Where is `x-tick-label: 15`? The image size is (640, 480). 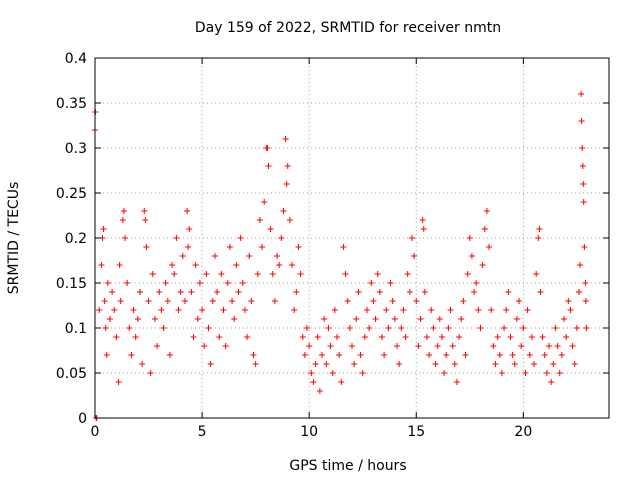
x-tick-label: 15 is located at coordinates (416, 432).